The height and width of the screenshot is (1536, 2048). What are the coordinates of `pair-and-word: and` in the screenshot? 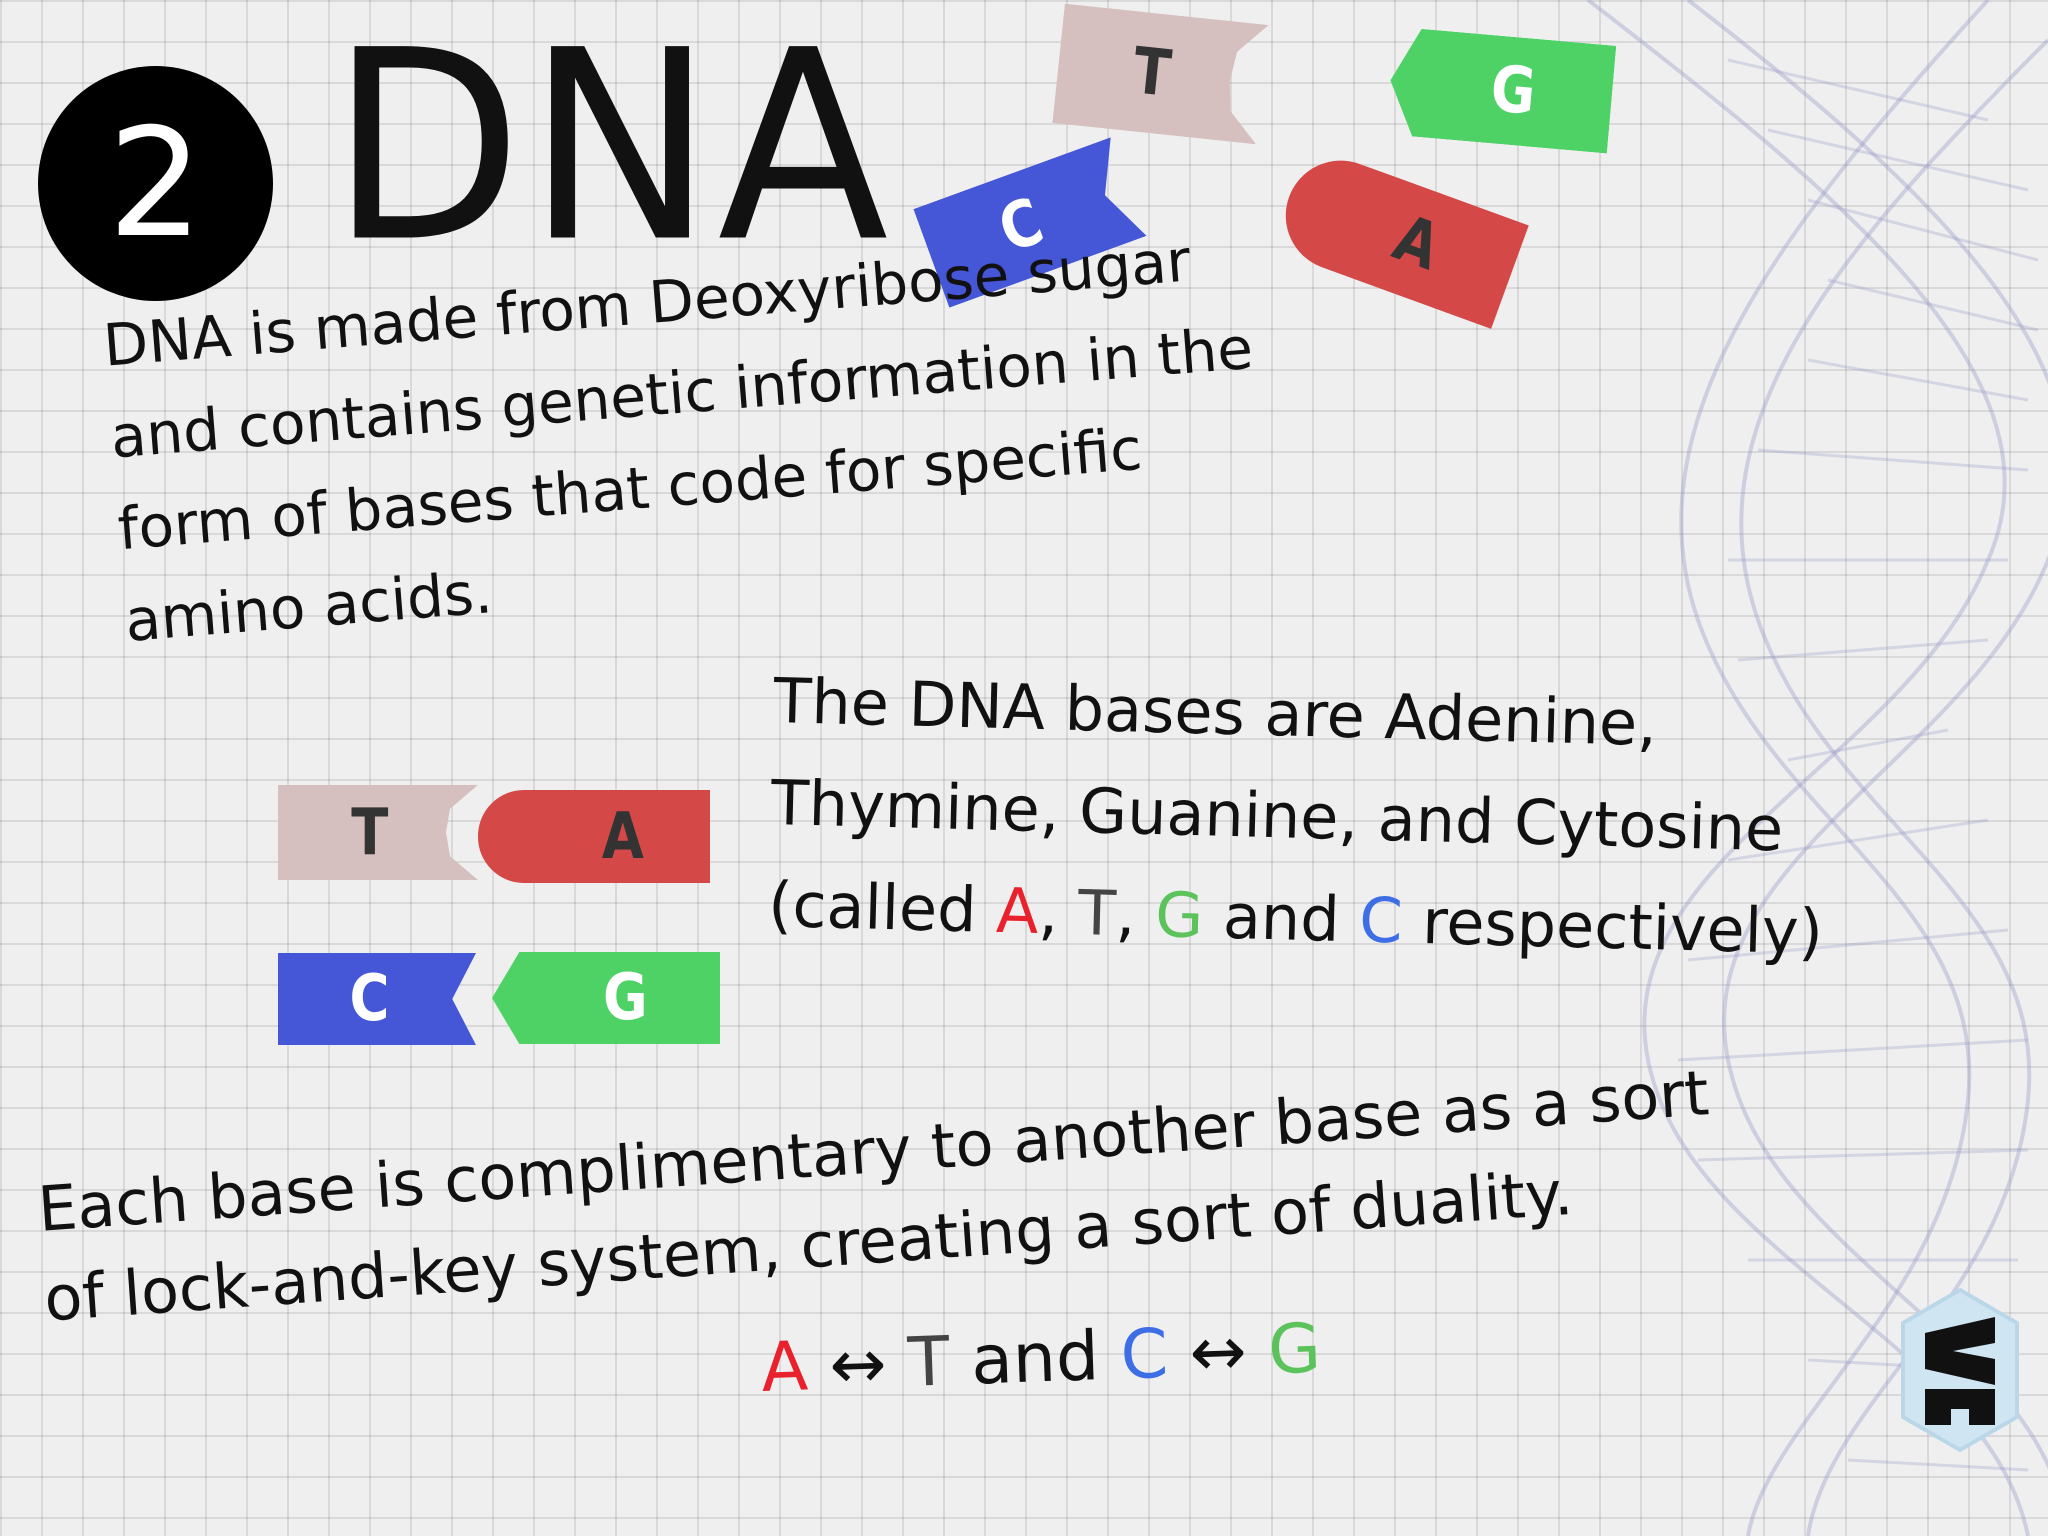 It's located at (1035, 1359).